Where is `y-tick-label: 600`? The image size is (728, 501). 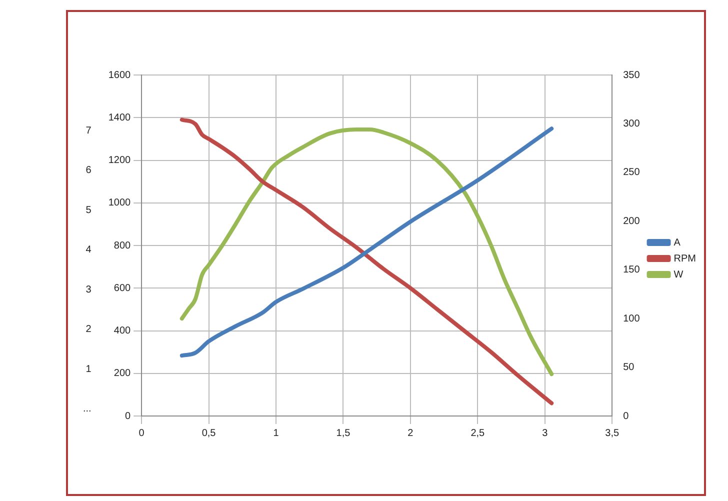
y-tick-label: 600 is located at coordinates (123, 288).